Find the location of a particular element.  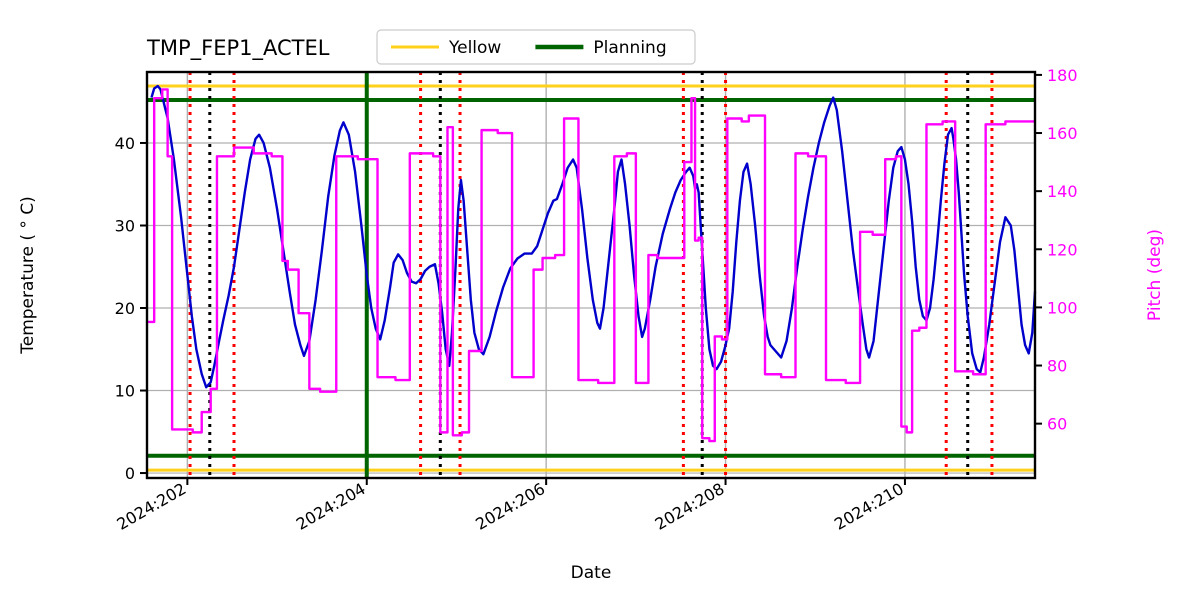

y-tick-label: 0 is located at coordinates (130, 473).